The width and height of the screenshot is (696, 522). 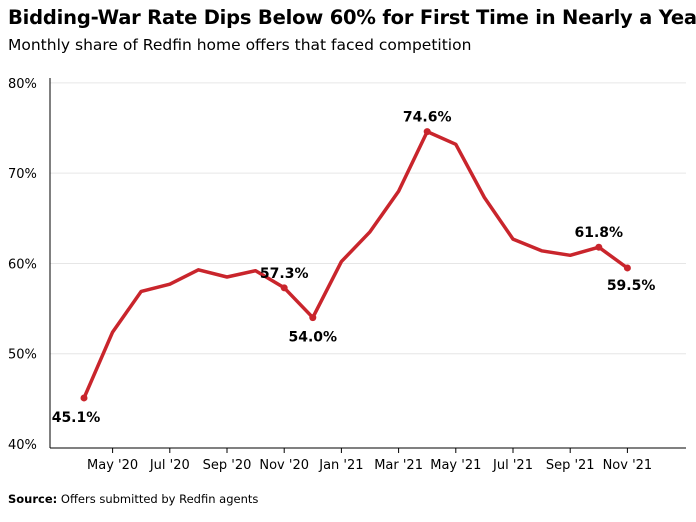 I want to click on data-label: 59.5%, so click(x=631, y=286).